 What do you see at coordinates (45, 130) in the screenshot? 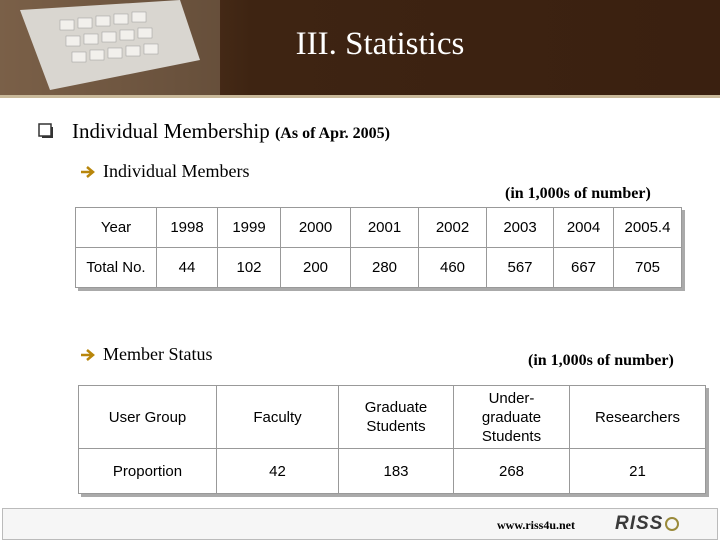
I see `bullet-square` at bounding box center [45, 130].